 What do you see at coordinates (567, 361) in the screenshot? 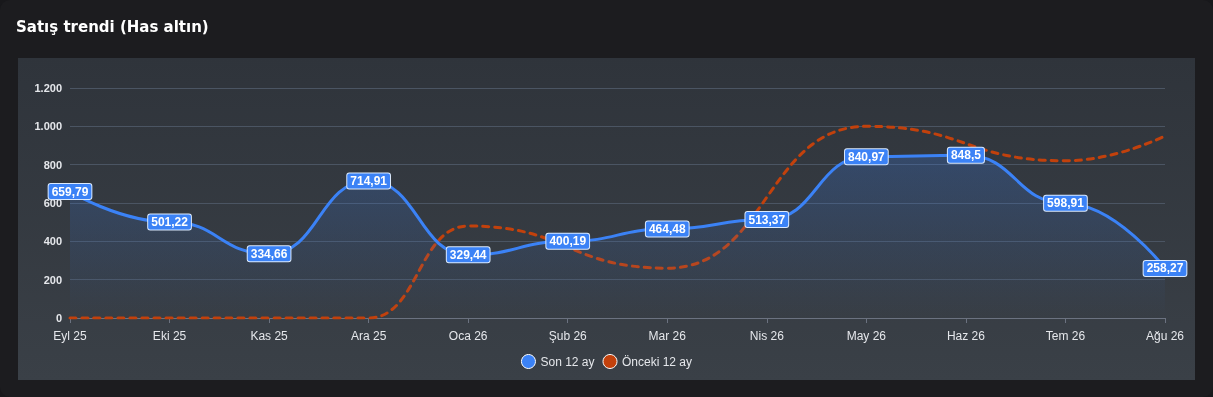
I see `legend-label: Son 12 ay` at bounding box center [567, 361].